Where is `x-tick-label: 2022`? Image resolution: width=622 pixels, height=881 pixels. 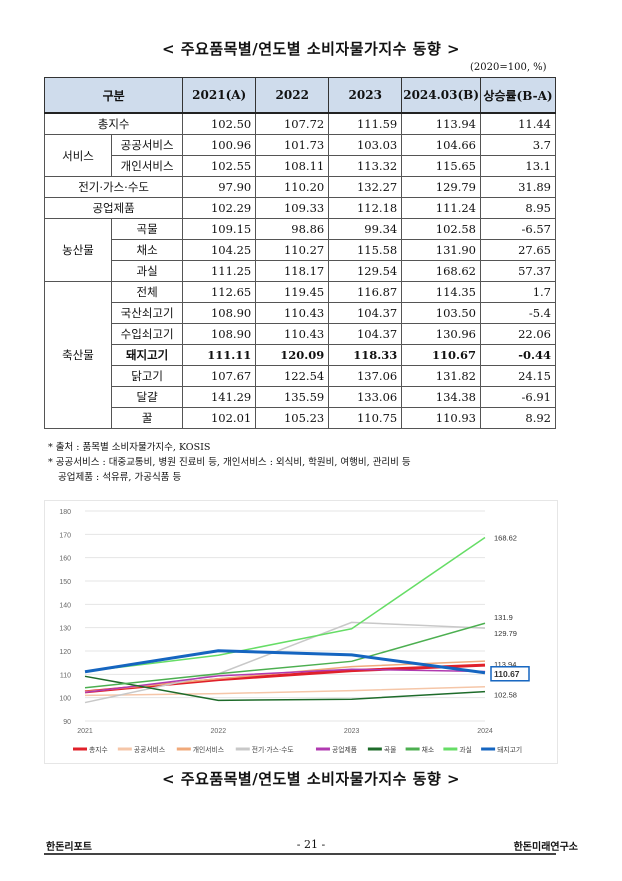 x-tick-label: 2022 is located at coordinates (219, 731).